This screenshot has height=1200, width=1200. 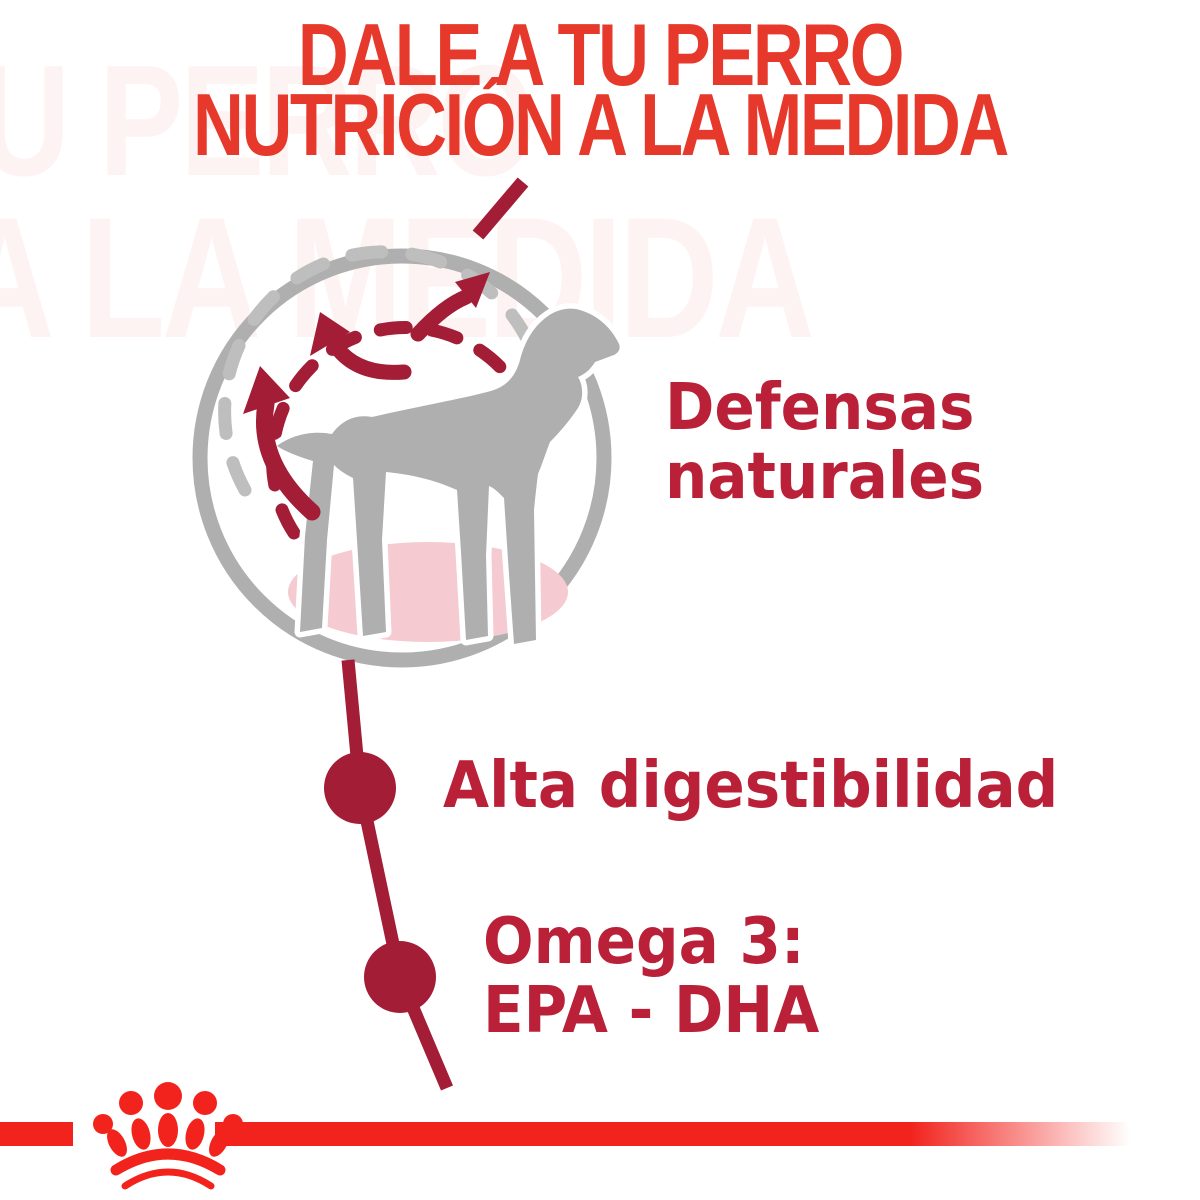 I want to click on timeline-lower-segment, so click(x=397, y=875).